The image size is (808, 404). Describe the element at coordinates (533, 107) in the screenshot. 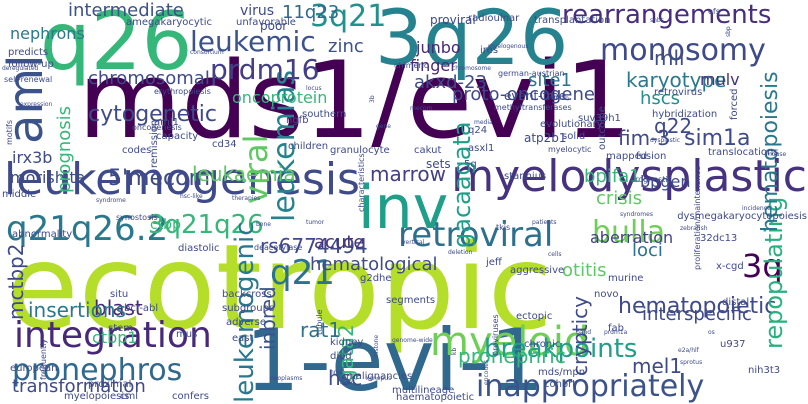

I see `word-methyltransferases: methyltransferases` at that location.